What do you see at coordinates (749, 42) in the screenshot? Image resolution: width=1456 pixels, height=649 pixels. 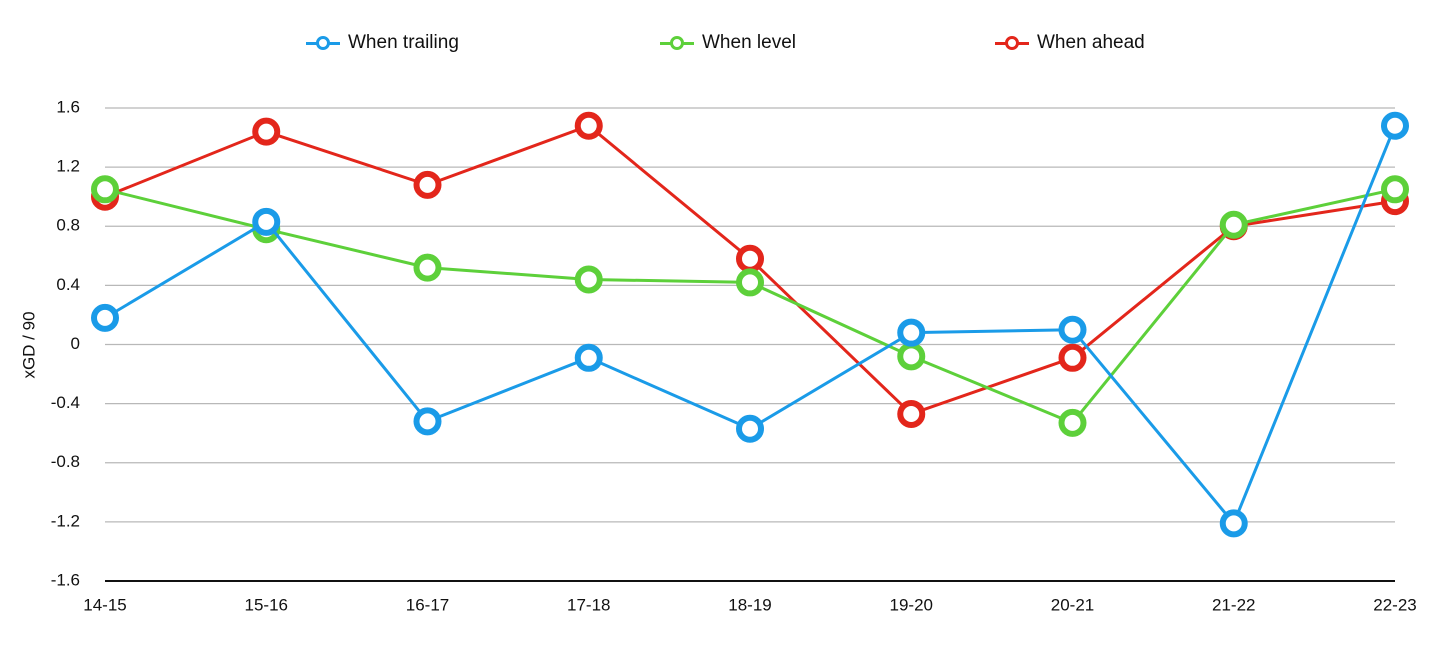 I see `legend-label-level: When level` at bounding box center [749, 42].